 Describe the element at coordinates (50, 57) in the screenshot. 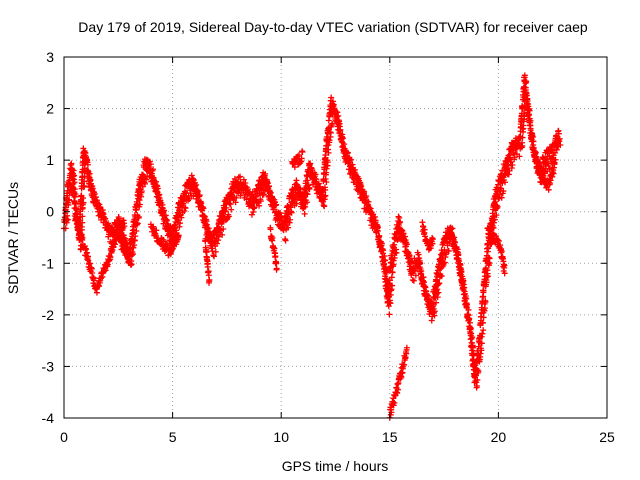

I see `y-tick-label: 3` at that location.